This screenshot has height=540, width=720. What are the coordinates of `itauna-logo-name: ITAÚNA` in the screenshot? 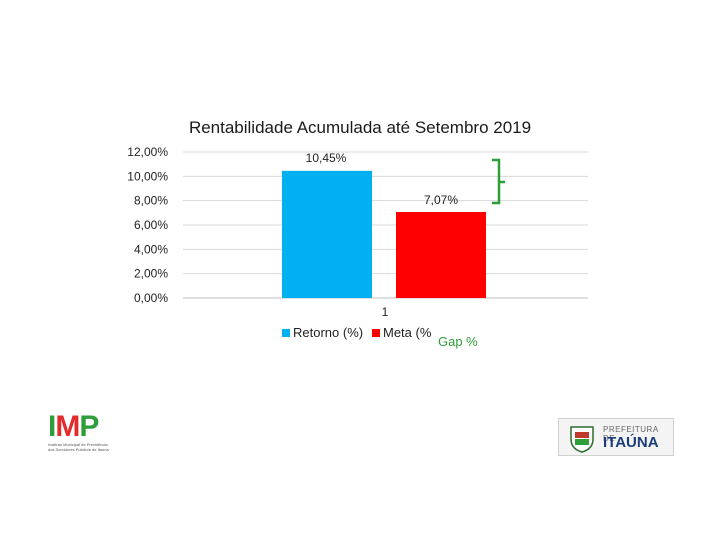 It's located at (631, 442).